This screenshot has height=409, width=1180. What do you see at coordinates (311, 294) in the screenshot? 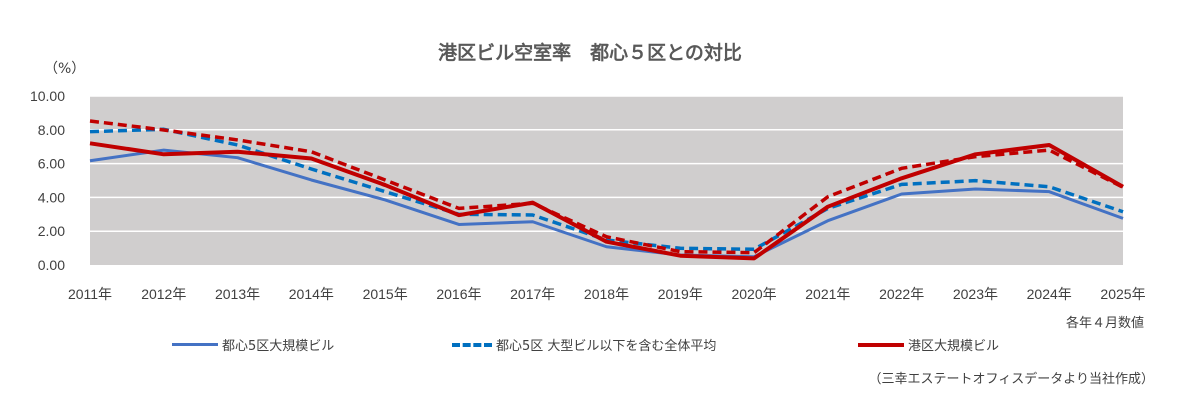
I see `x-tick-label: 2014年` at bounding box center [311, 294].